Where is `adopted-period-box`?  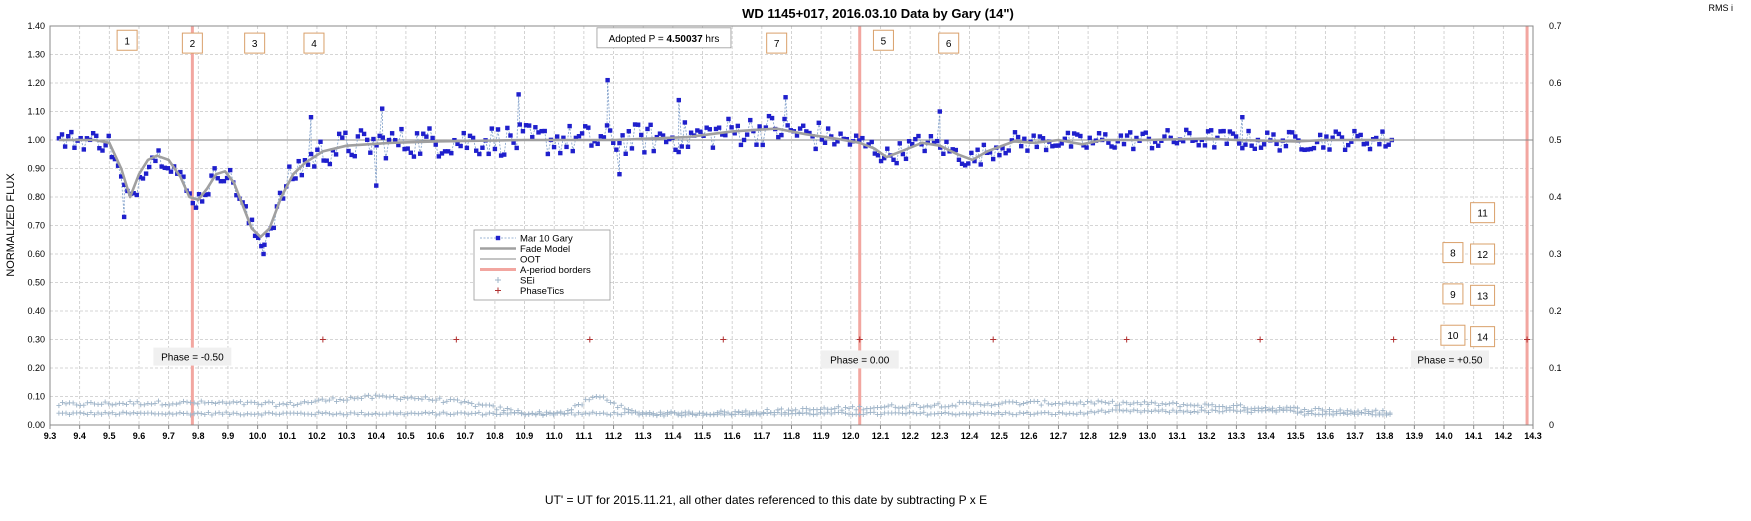 adopted-period-box is located at coordinates (664, 38).